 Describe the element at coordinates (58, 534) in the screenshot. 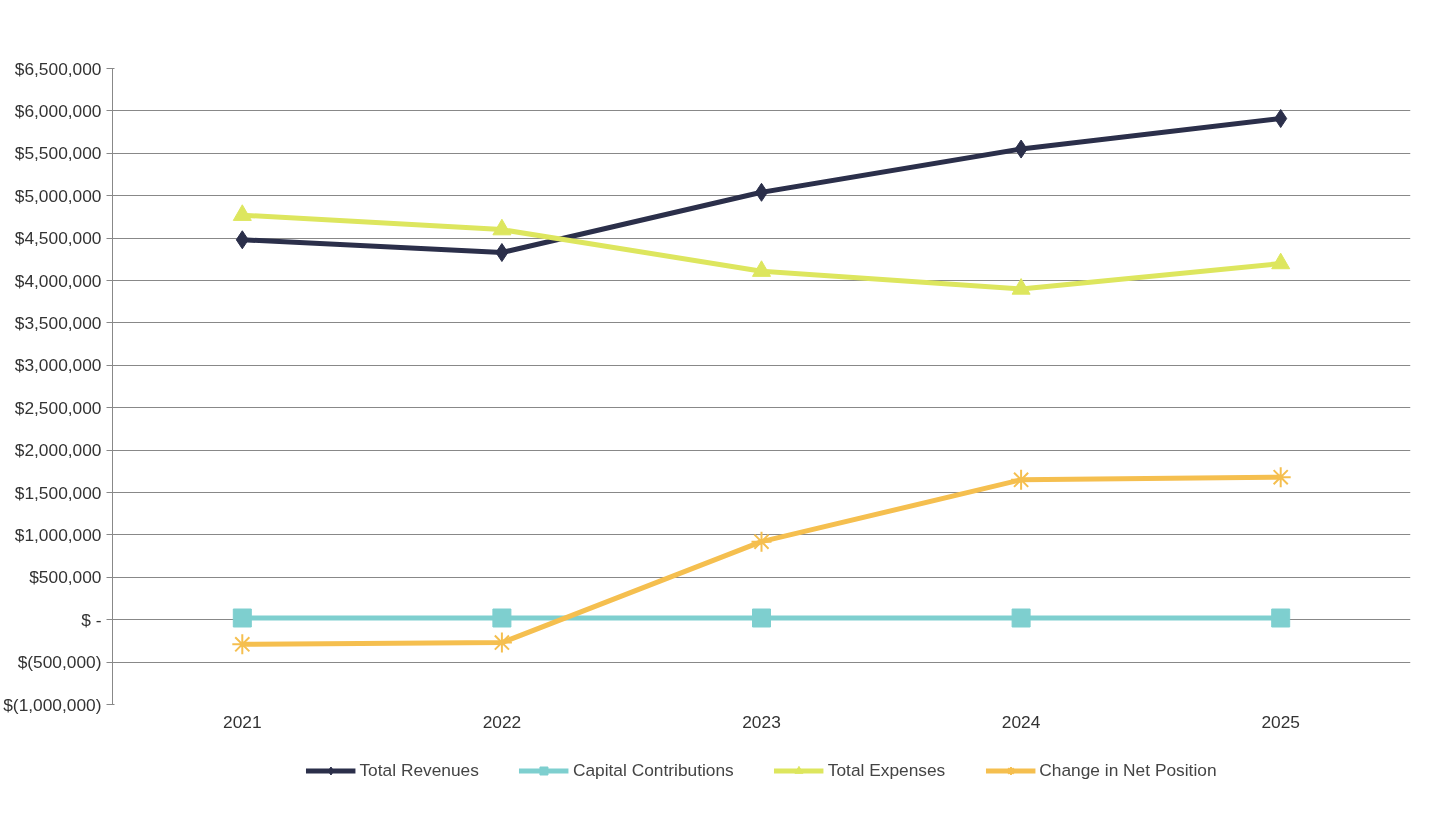

I see `y-tick-label: $1,000,000` at that location.